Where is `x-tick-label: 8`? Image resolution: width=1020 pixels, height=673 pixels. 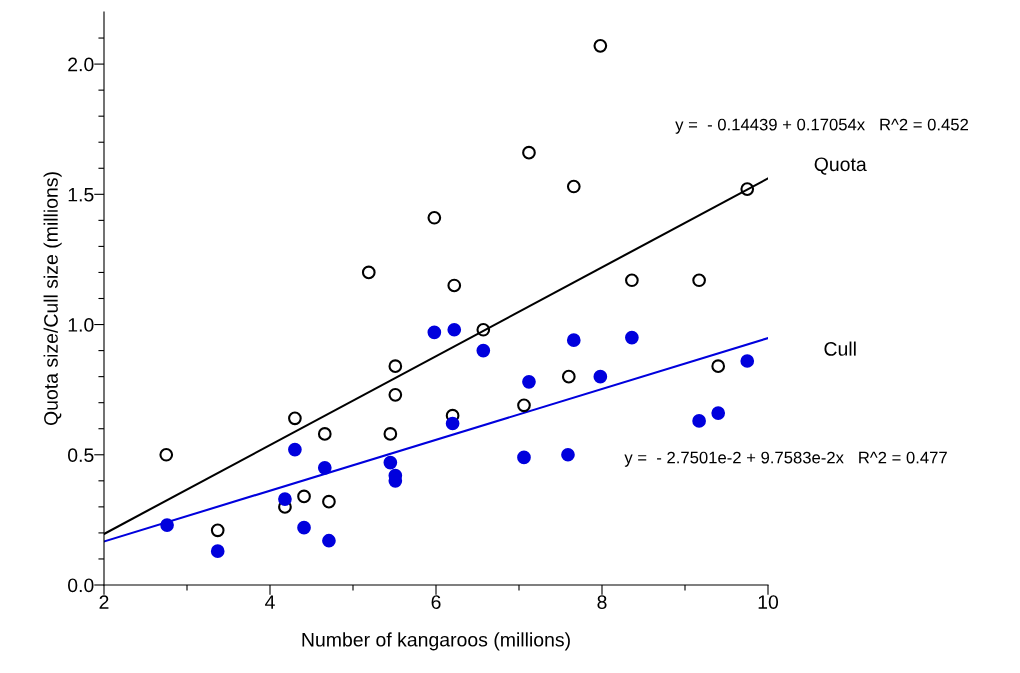 x-tick-label: 8 is located at coordinates (602, 602).